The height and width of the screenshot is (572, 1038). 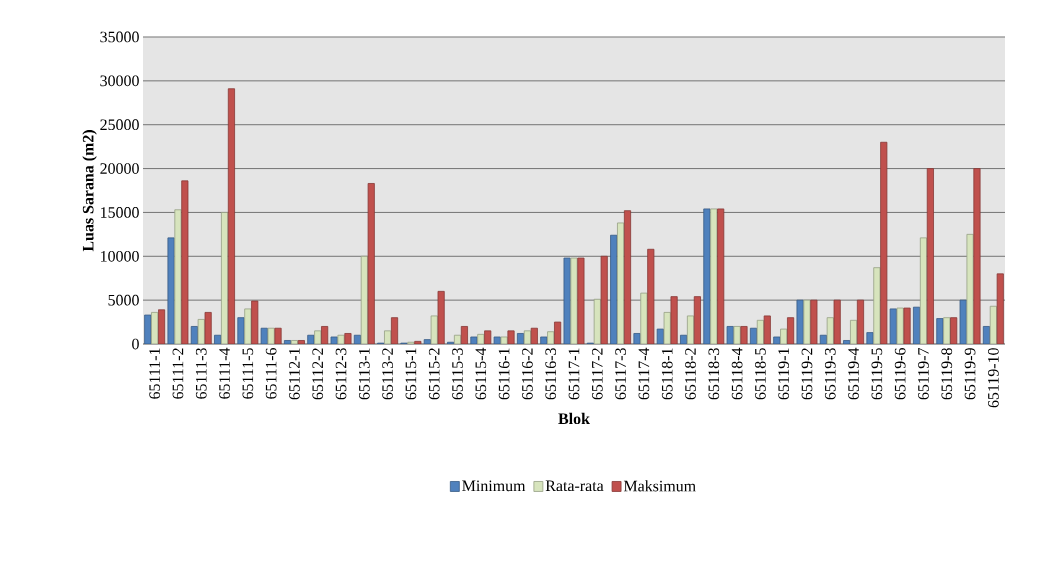 I want to click on y-tick-label: 35000, so click(x=119, y=37).